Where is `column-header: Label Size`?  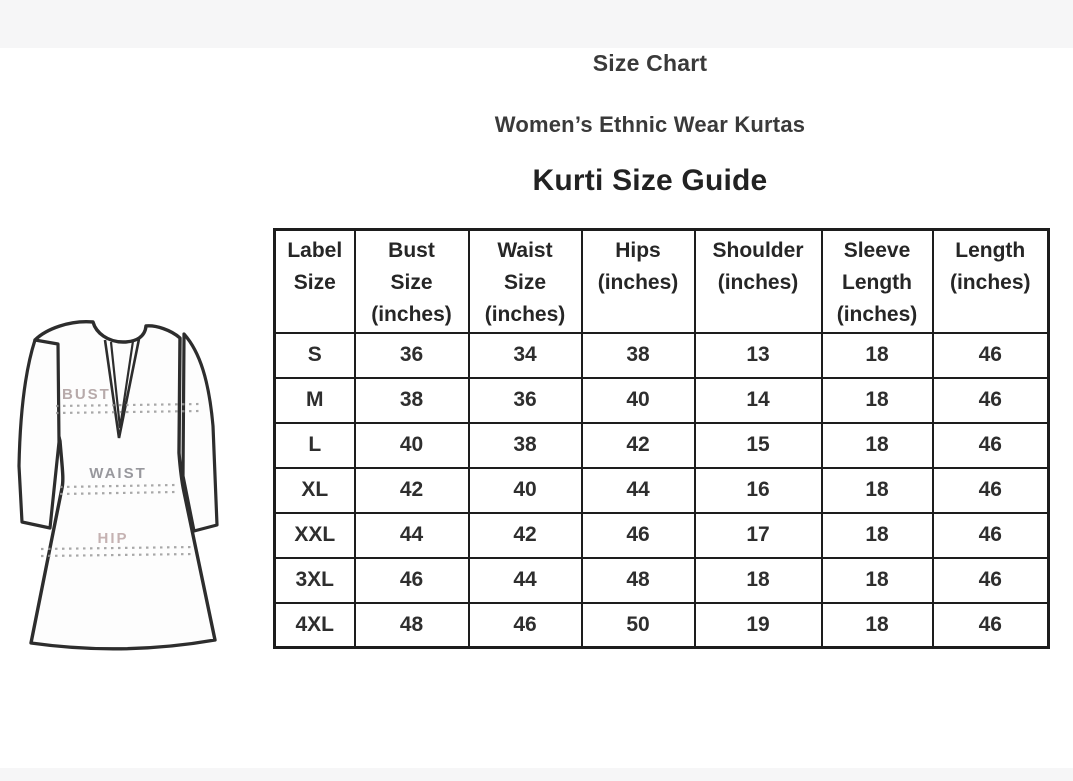 column-header: Label Size is located at coordinates (314, 281).